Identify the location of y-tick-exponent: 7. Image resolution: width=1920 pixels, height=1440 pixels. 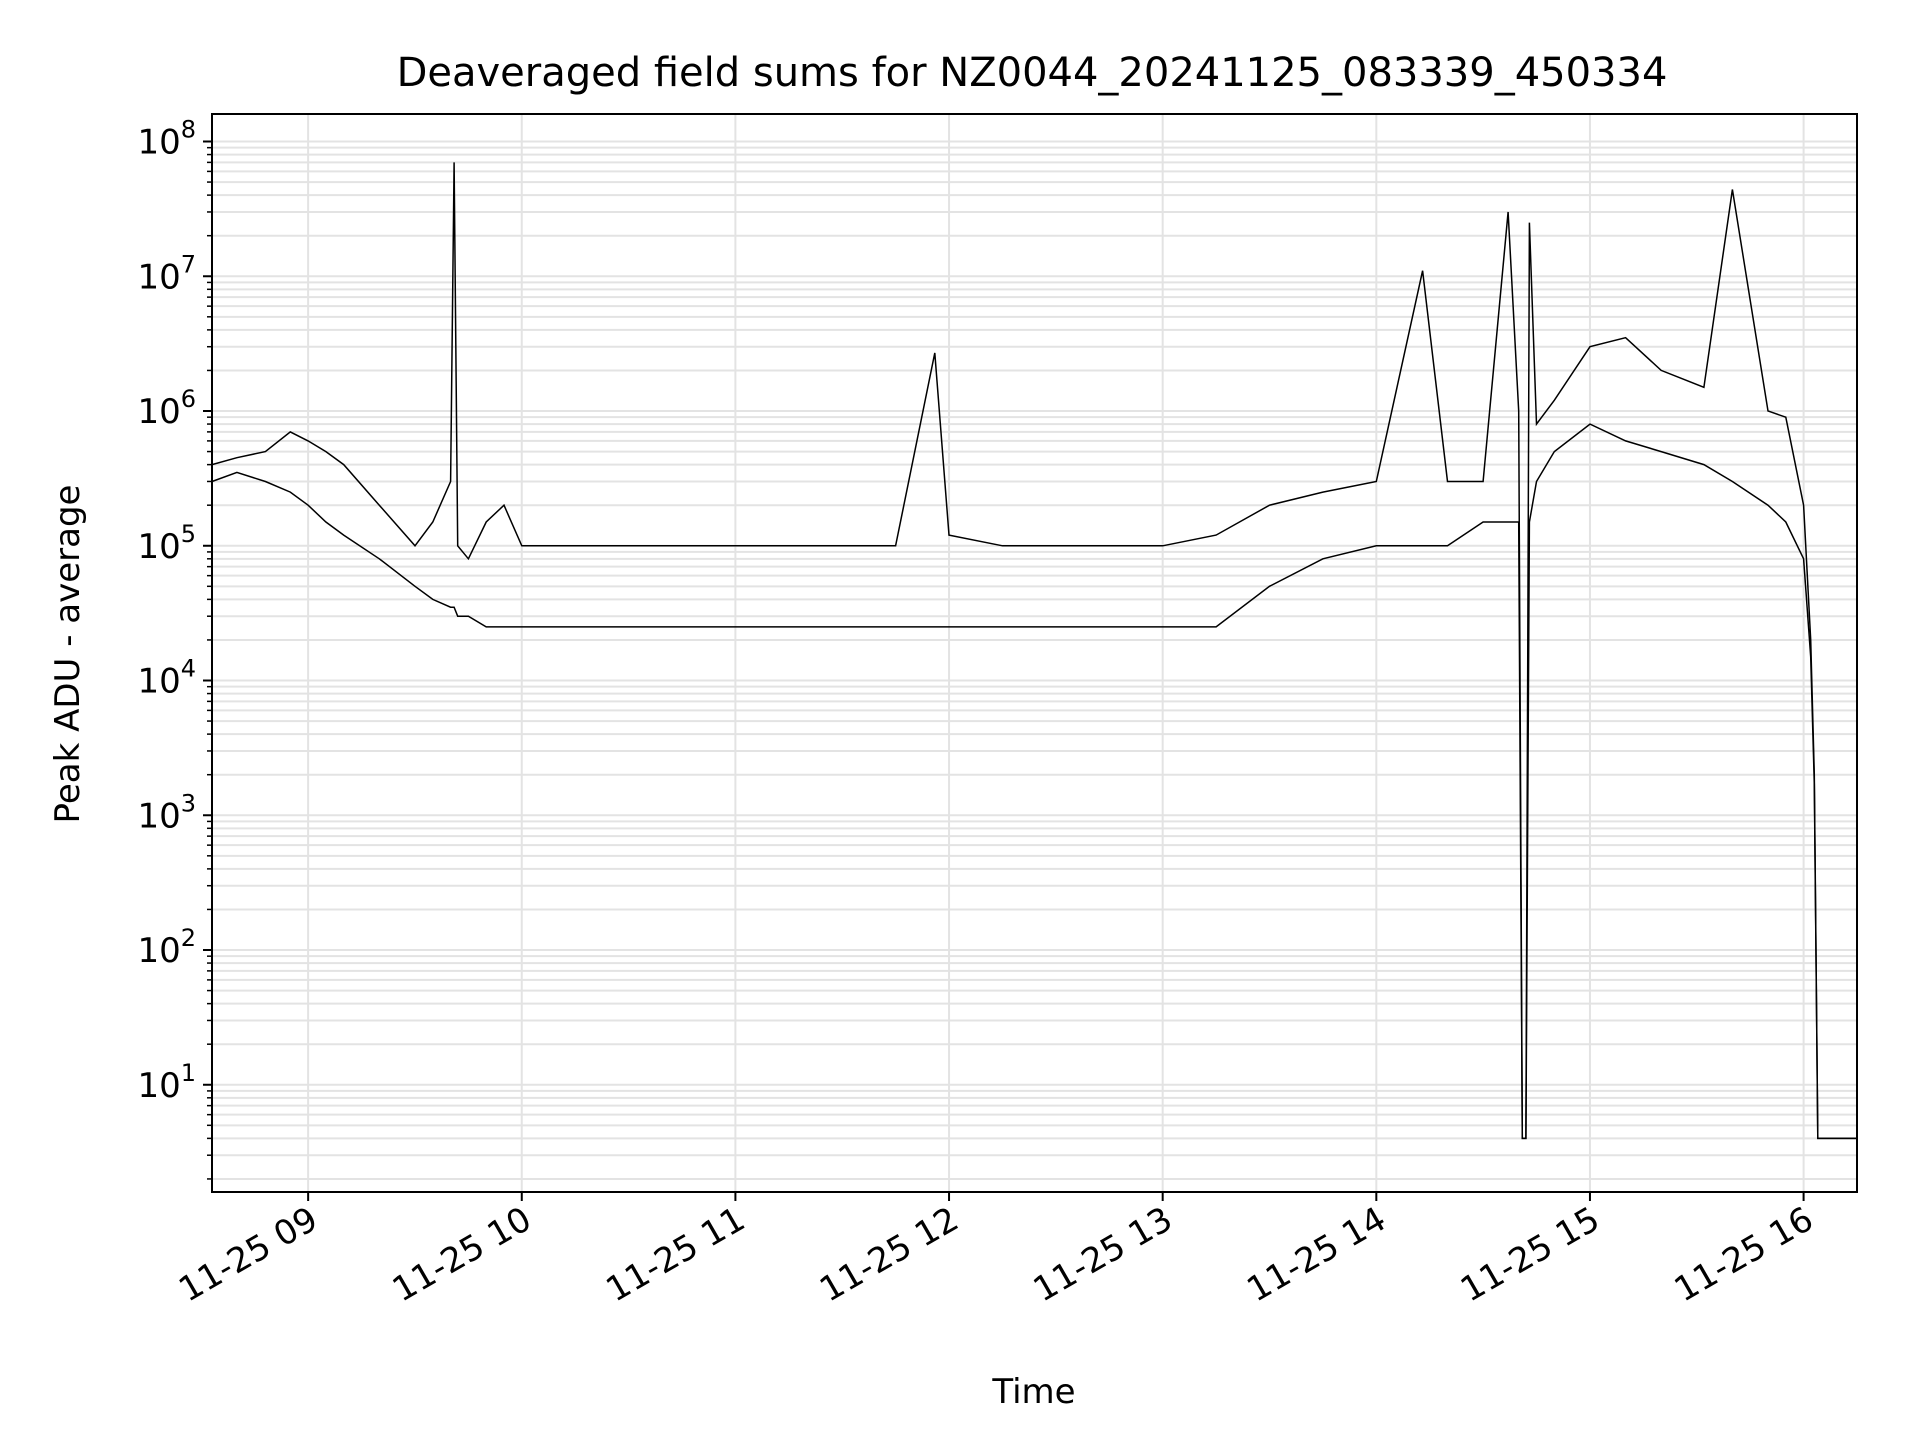
(188, 264).